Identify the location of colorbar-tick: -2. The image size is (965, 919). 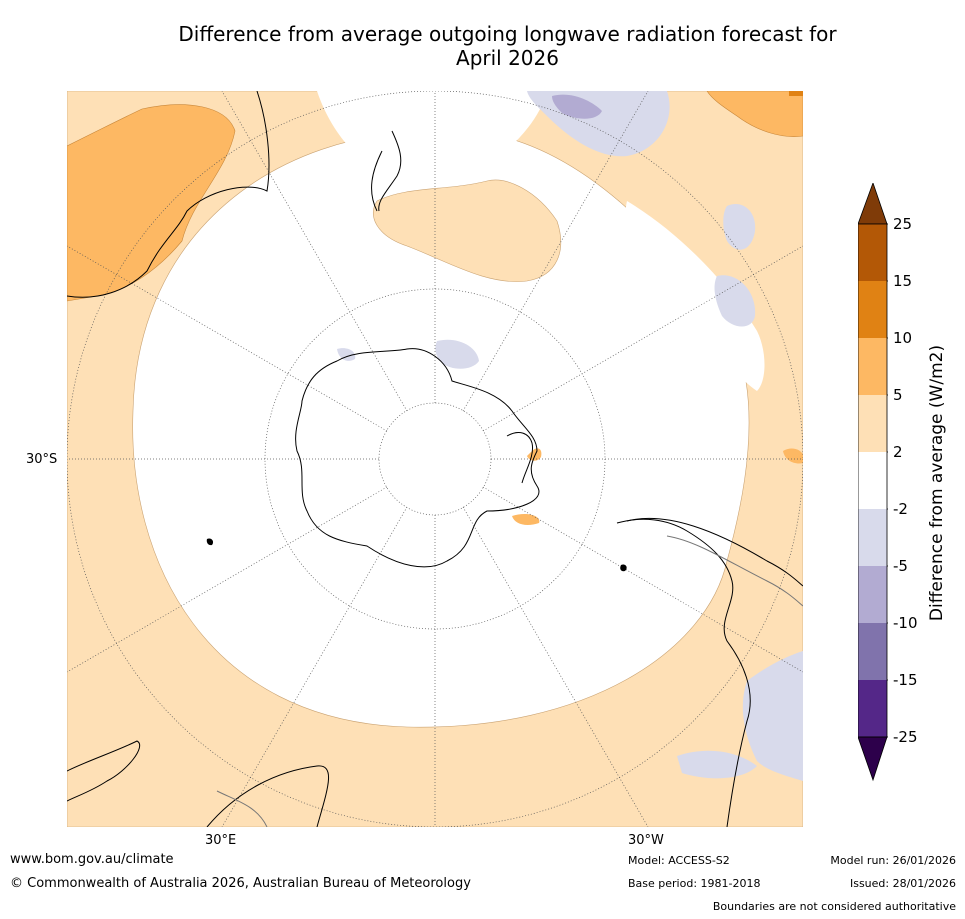
(900, 509).